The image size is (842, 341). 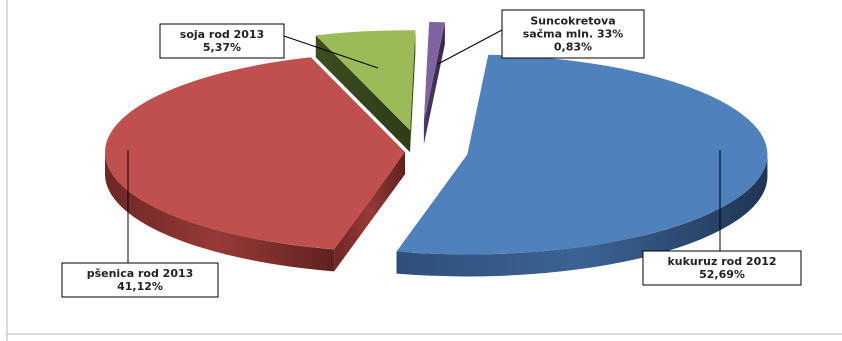 What do you see at coordinates (140, 273) in the screenshot?
I see `data-label-category: pšenica rod 2013` at bounding box center [140, 273].